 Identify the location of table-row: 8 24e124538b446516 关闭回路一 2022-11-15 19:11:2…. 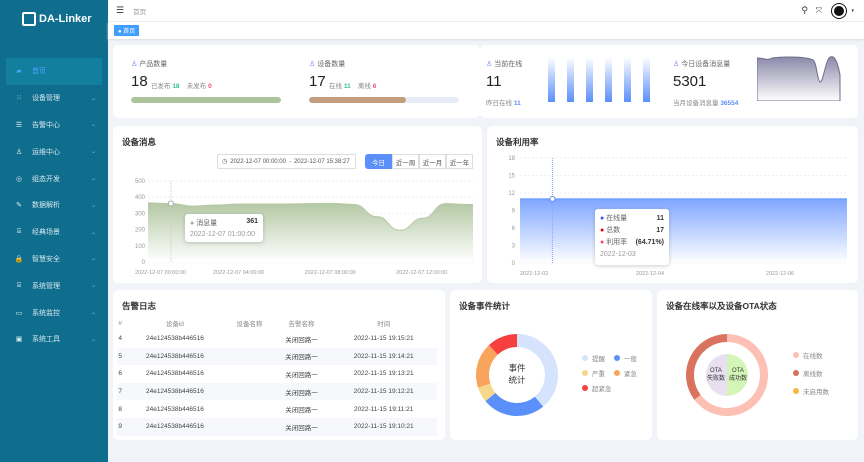
(277, 409).